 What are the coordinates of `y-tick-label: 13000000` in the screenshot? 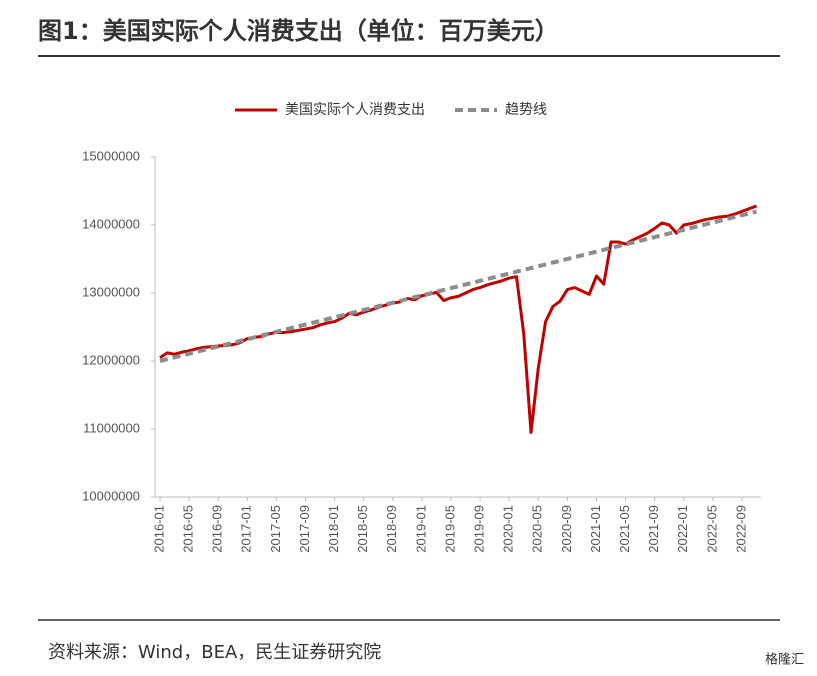 It's located at (111, 291).